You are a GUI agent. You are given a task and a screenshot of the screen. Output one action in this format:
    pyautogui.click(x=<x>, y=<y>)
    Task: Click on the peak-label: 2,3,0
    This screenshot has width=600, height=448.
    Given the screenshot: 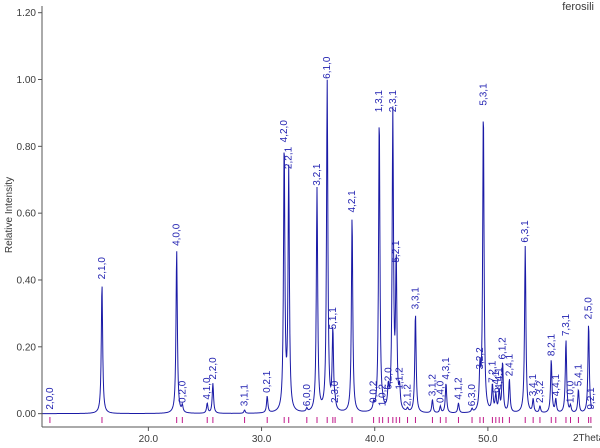 What is the action you would take?
    pyautogui.click(x=335, y=391)
    